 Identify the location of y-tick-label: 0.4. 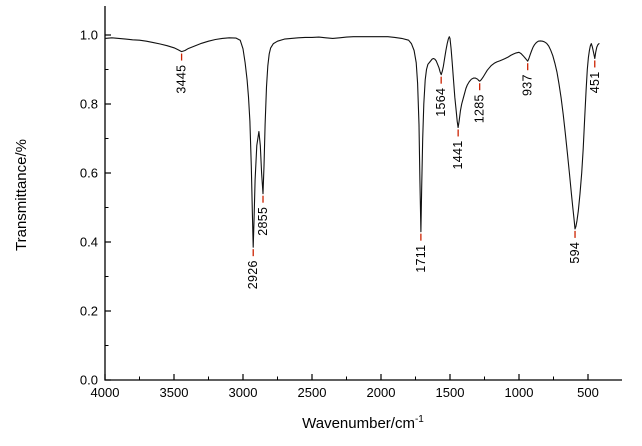
(89, 242).